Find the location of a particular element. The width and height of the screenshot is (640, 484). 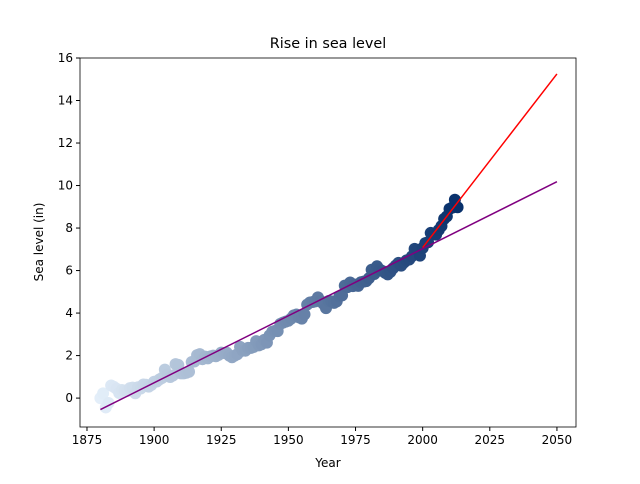

x-tick-label: 2050 is located at coordinates (557, 440).